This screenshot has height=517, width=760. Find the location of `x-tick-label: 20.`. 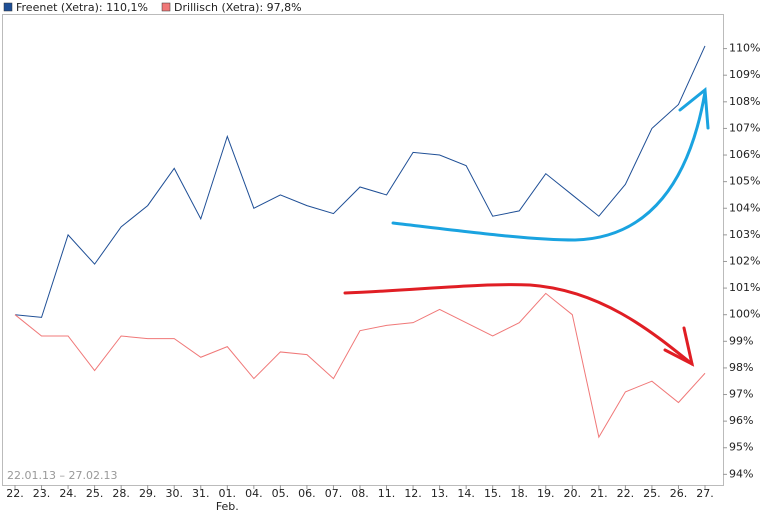

x-tick-label: 20. is located at coordinates (573, 493).